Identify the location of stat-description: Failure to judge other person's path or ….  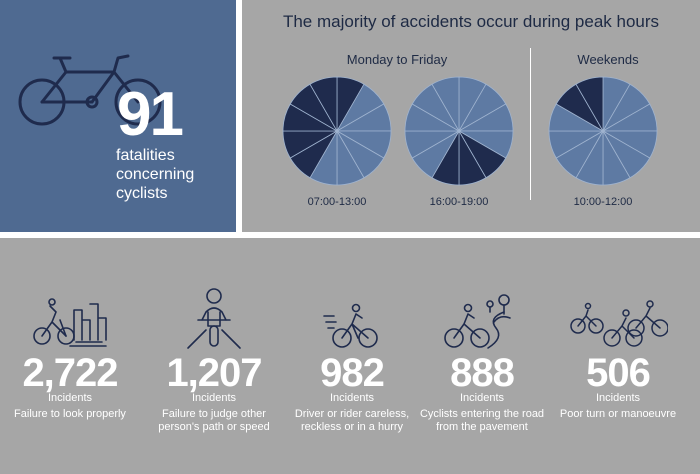
(214, 420).